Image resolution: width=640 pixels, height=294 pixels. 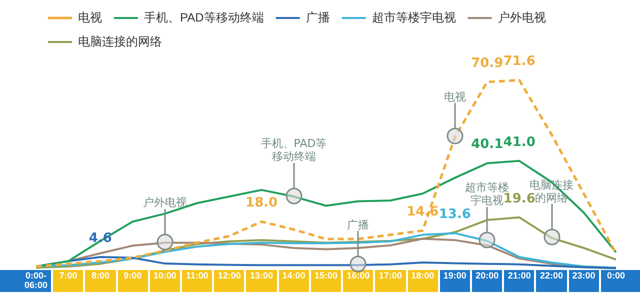 I want to click on x-tick-label: 11:00, so click(x=197, y=275).